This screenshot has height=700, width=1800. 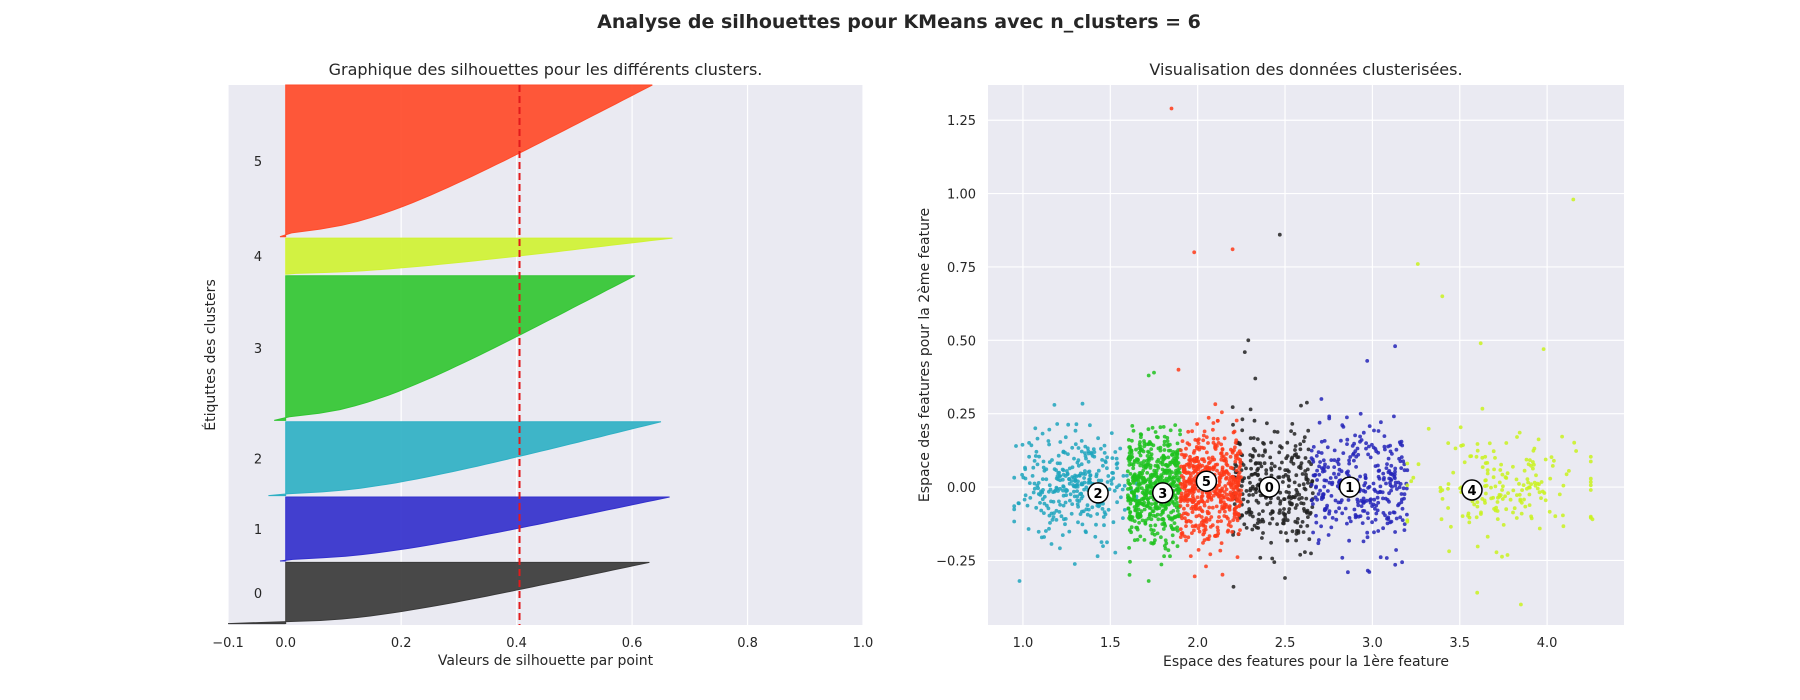 I want to click on scatter-y-tick: −0.25, so click(x=956, y=561).